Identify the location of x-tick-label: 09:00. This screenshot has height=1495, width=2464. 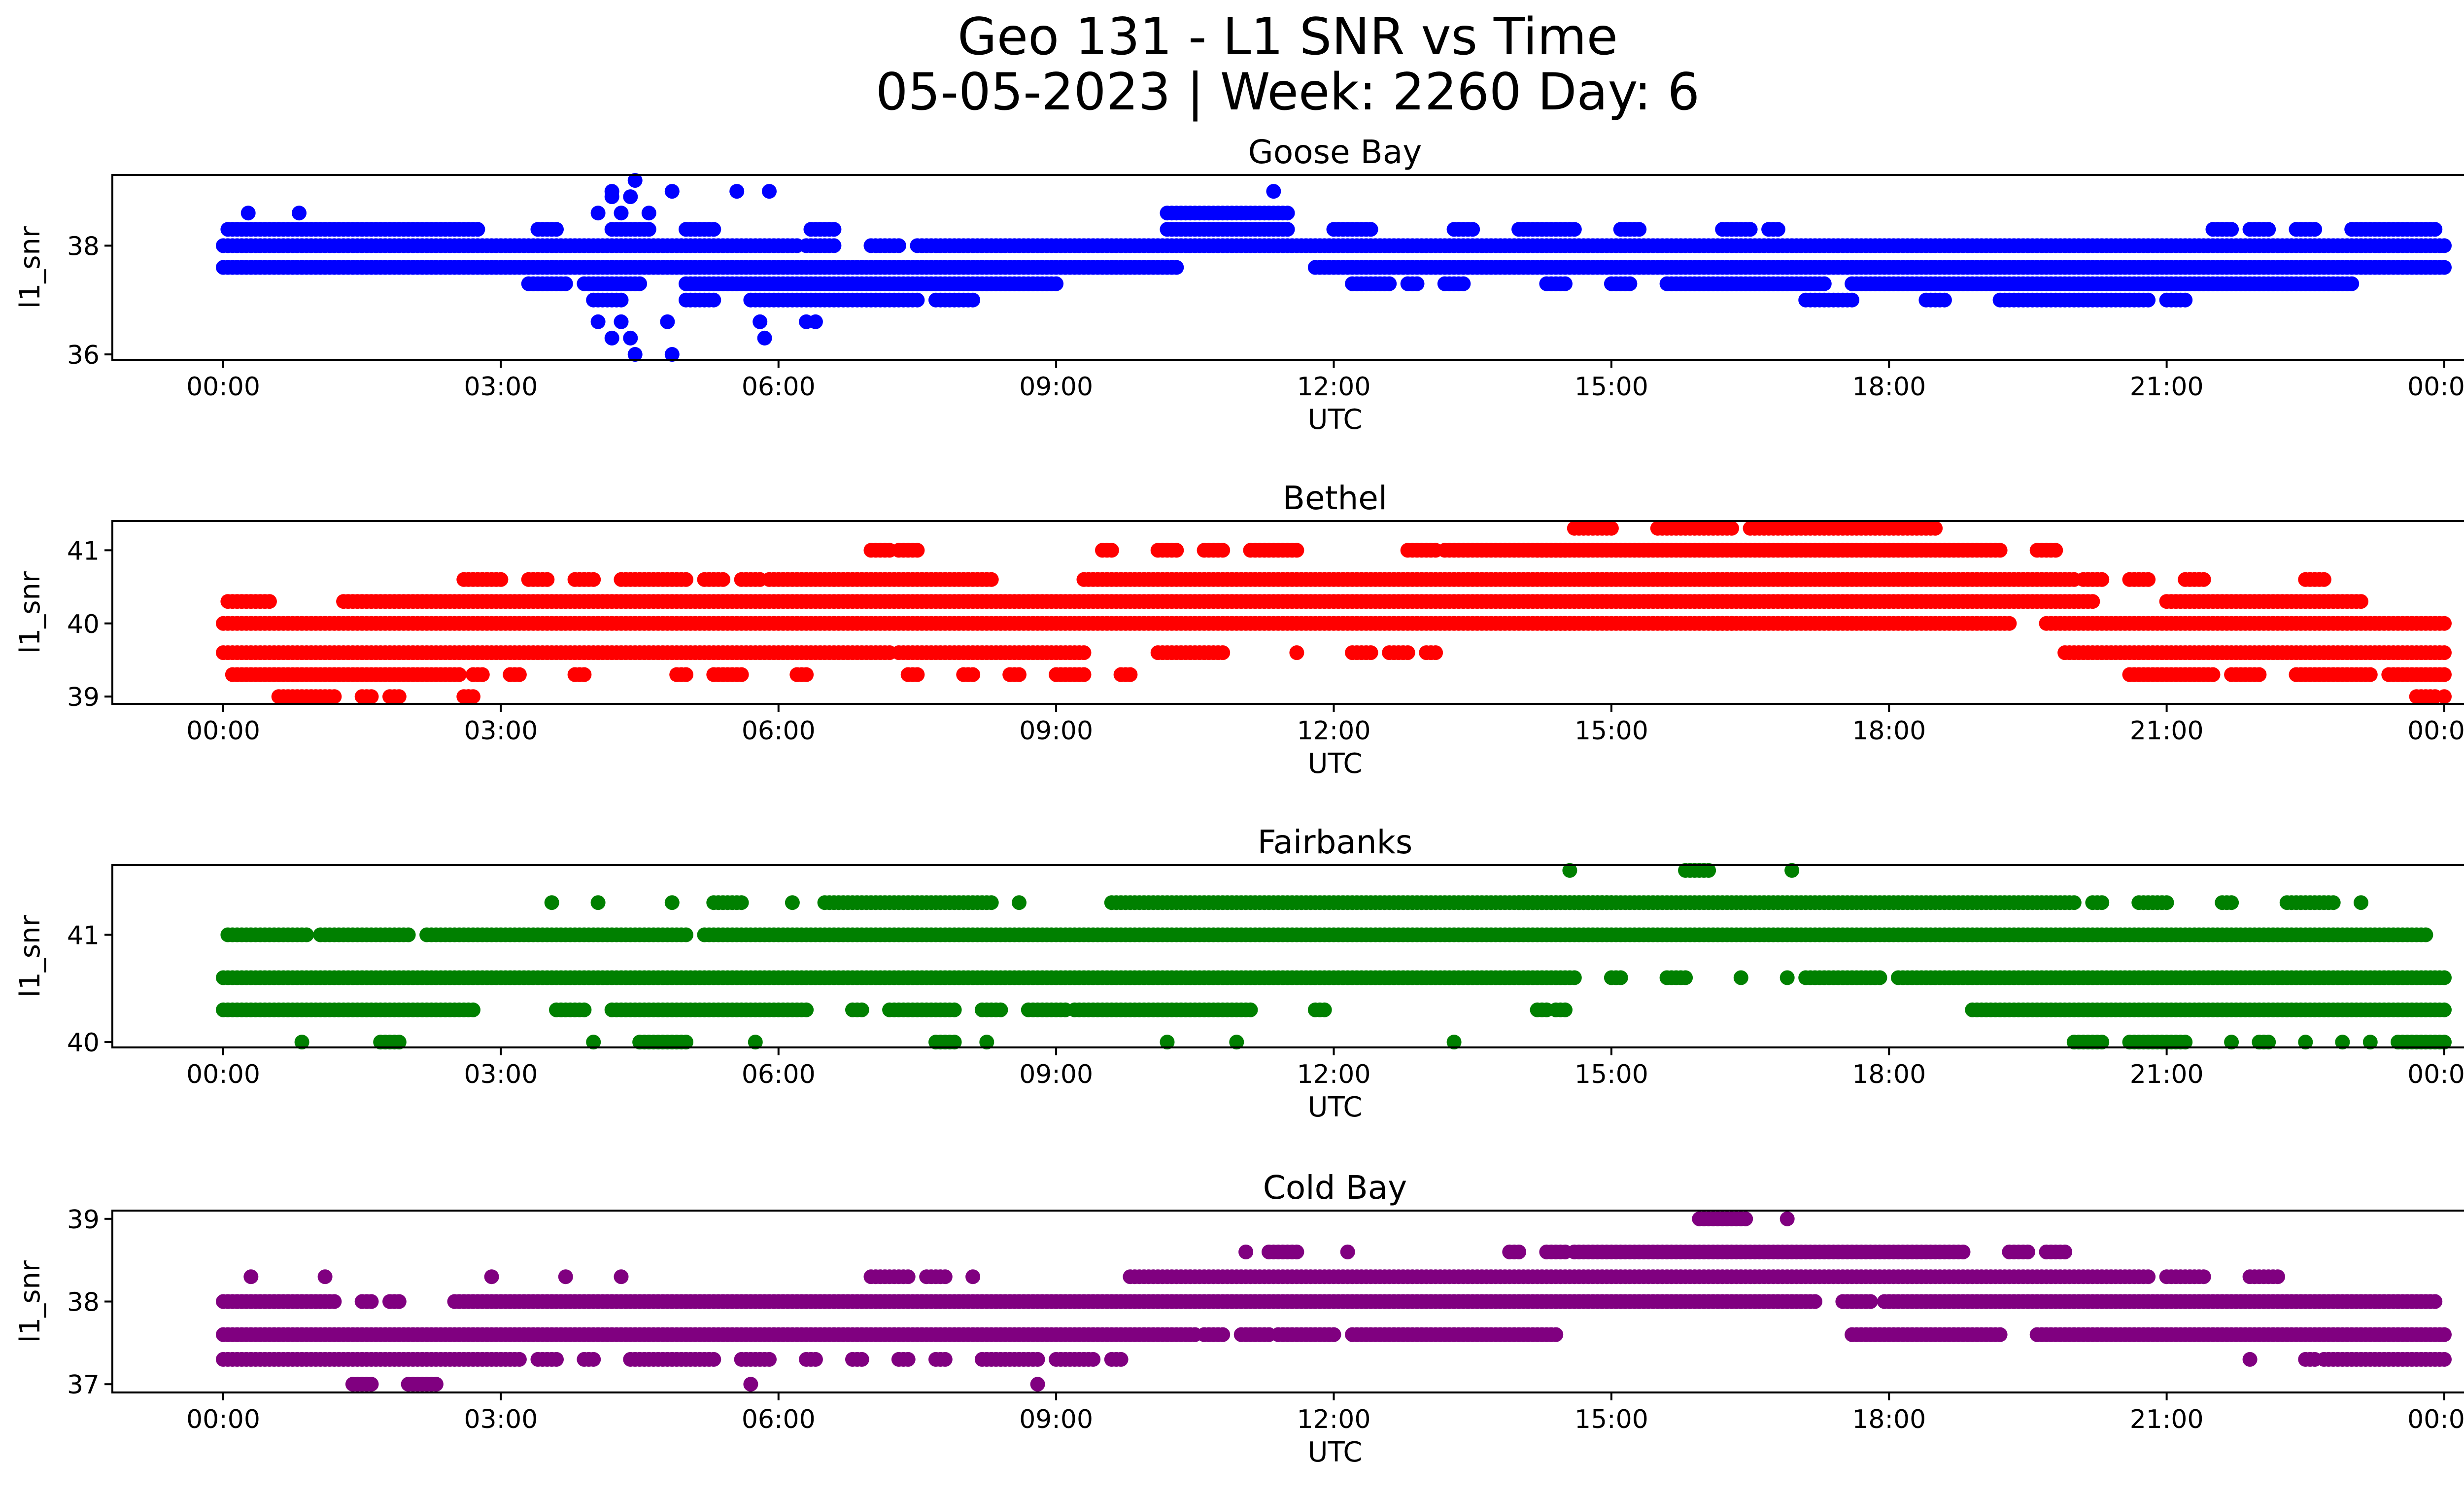
(1056, 387).